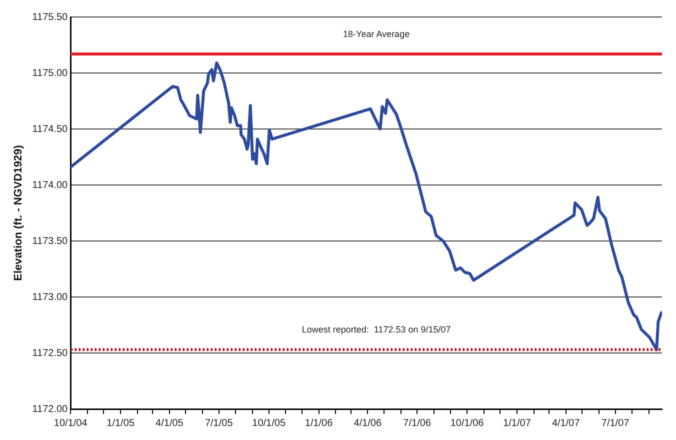 This screenshot has height=440, width=676. What do you see at coordinates (376, 33) in the screenshot?
I see `ref-line-label: 18-Year Average` at bounding box center [376, 33].